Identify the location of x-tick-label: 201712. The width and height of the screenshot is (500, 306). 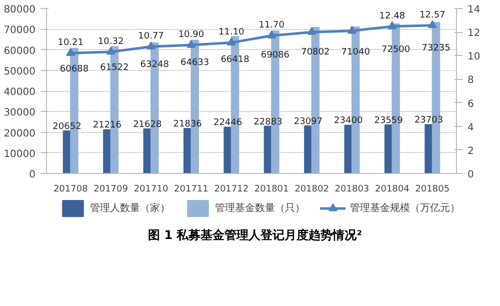
(231, 189).